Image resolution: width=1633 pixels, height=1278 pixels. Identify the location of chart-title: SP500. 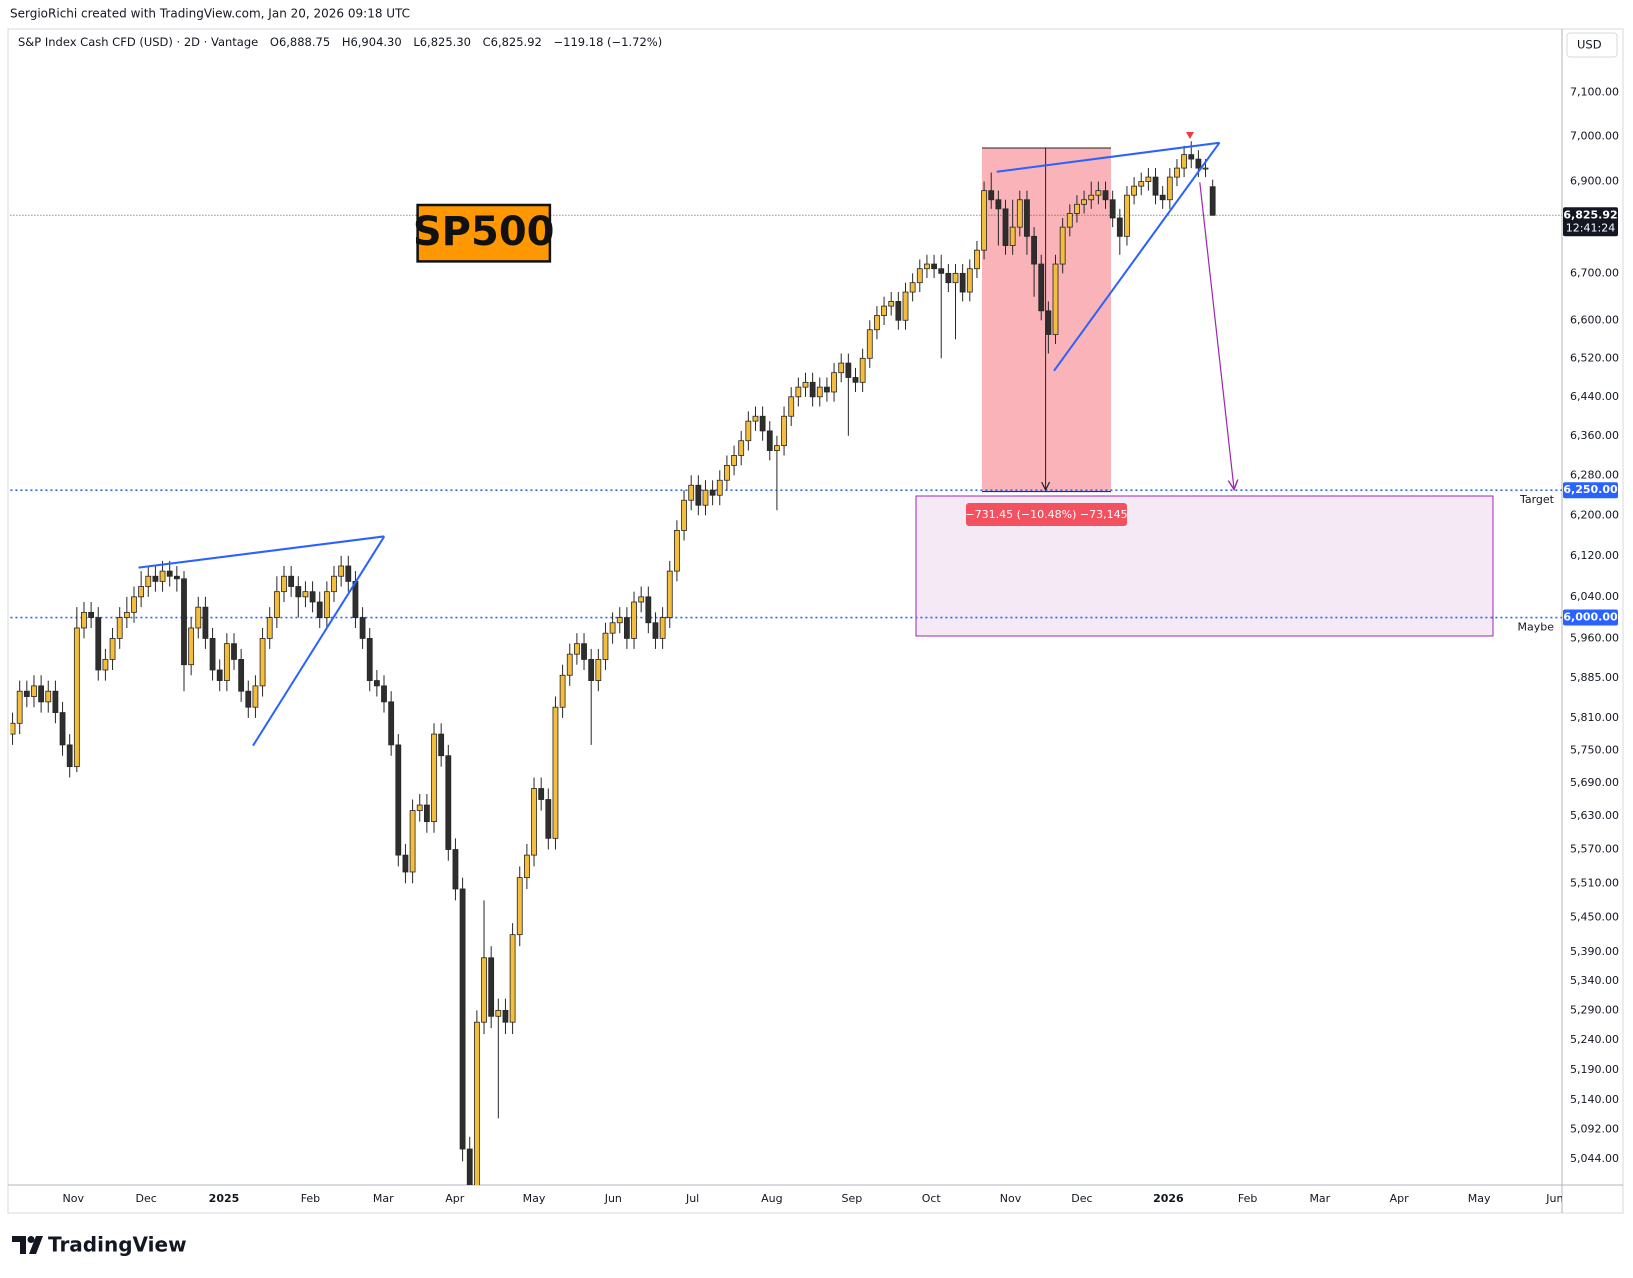
(484, 232).